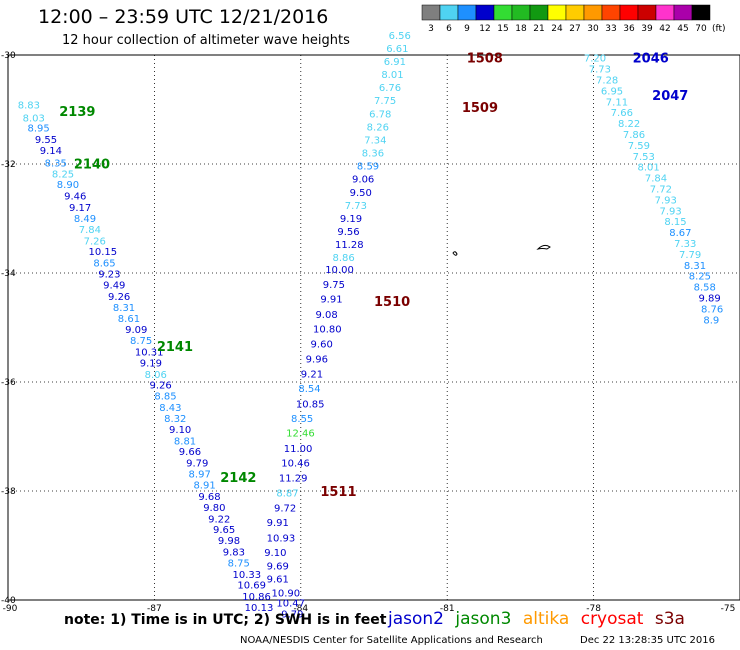  What do you see at coordinates (295, 464) in the screenshot?
I see `swh-value: 10.46` at bounding box center [295, 464].